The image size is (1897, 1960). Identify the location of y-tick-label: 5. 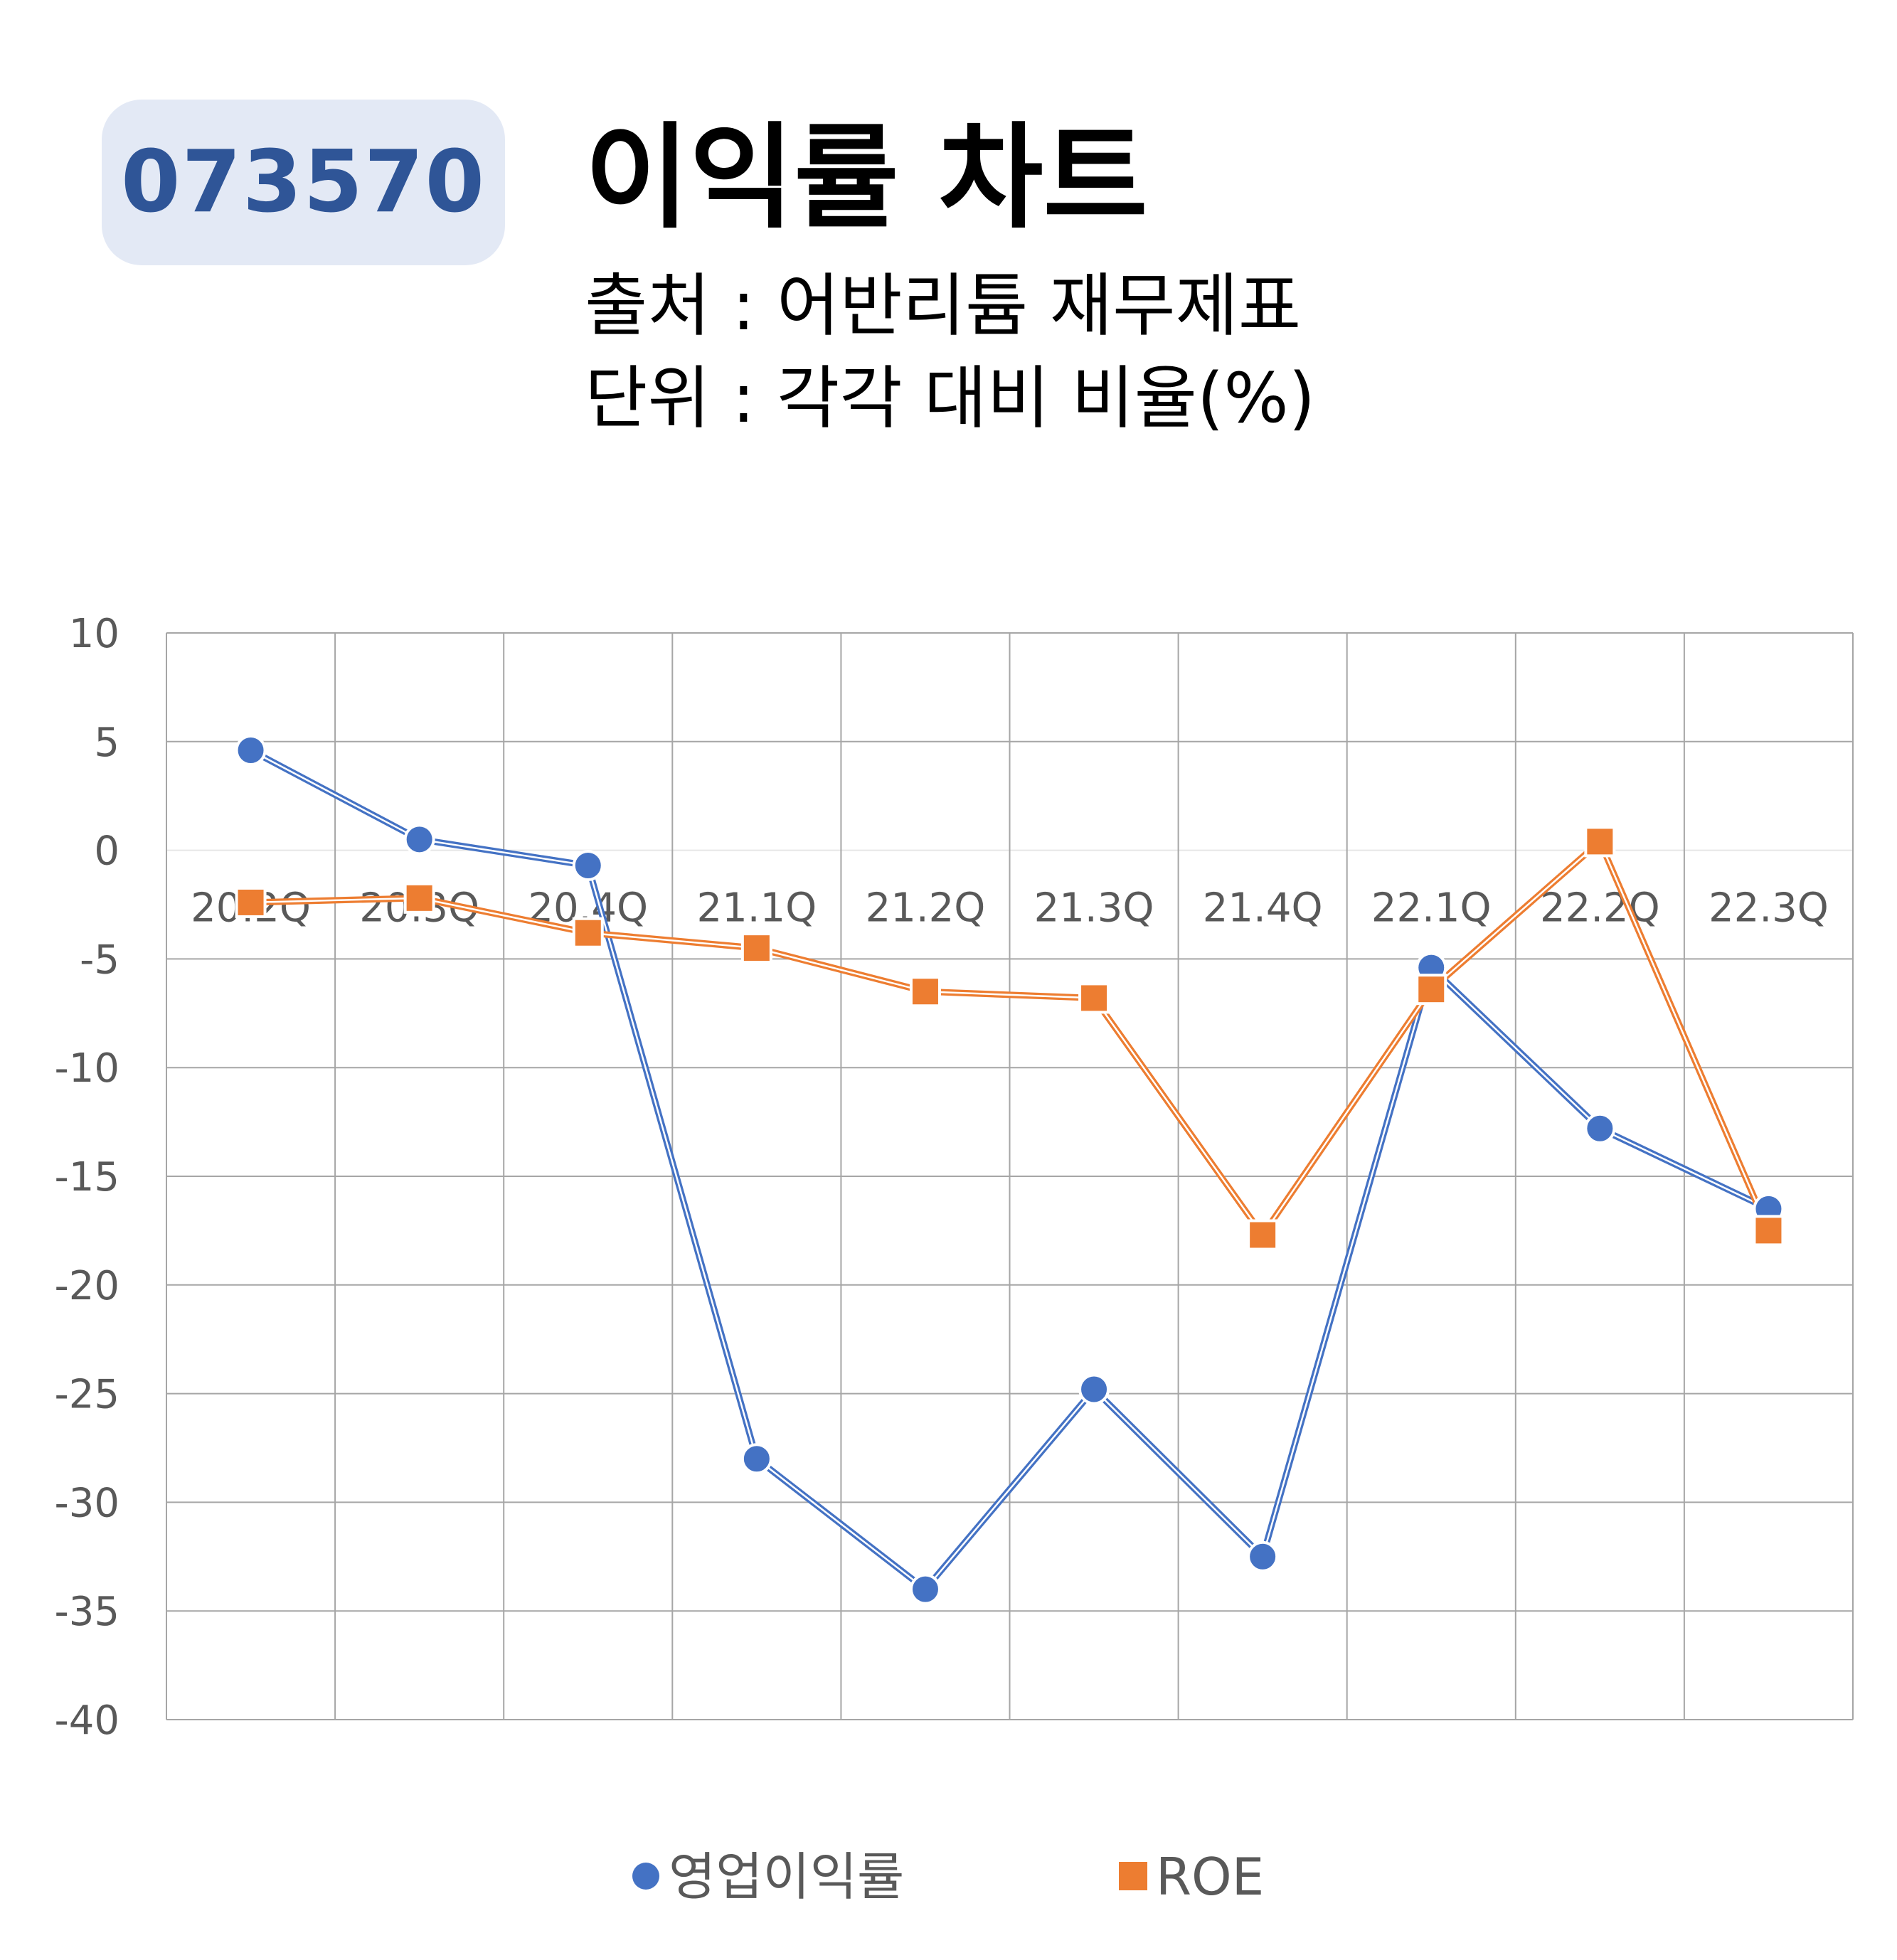
(107, 743).